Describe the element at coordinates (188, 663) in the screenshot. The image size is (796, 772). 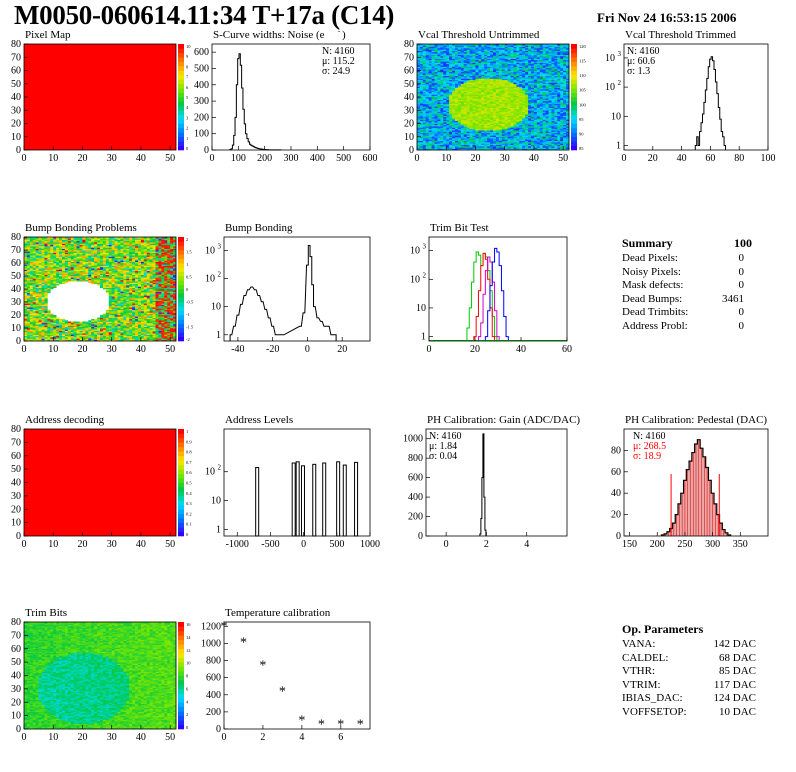
I see `z-tick-label: 10` at that location.